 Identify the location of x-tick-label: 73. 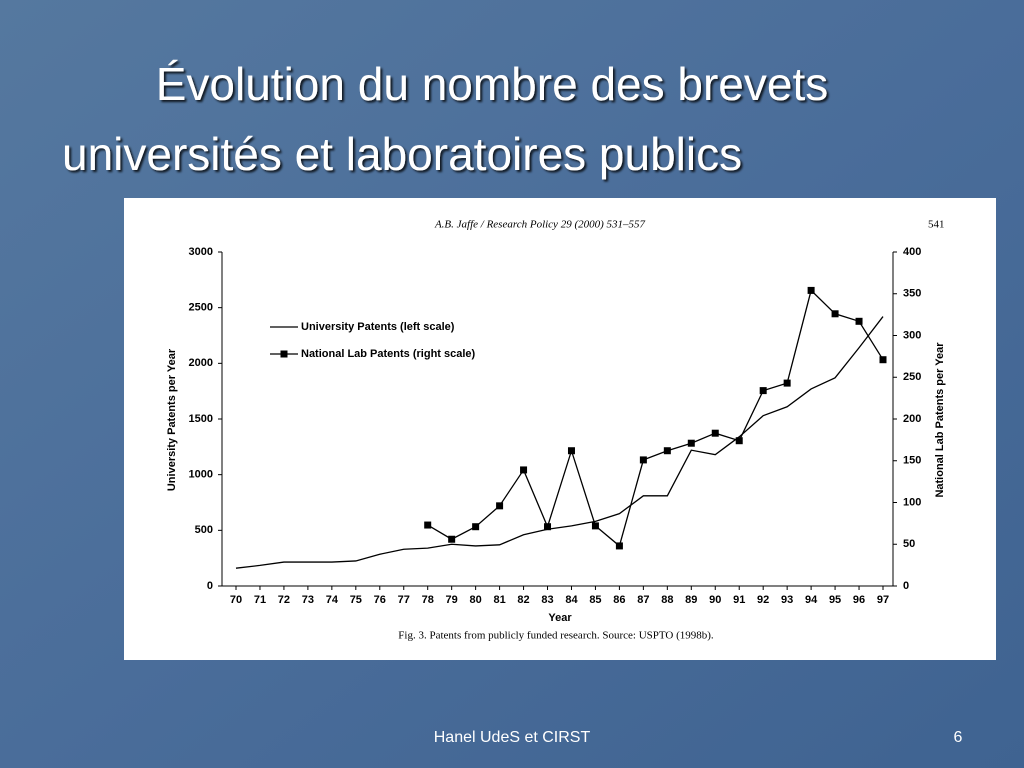
(308, 600).